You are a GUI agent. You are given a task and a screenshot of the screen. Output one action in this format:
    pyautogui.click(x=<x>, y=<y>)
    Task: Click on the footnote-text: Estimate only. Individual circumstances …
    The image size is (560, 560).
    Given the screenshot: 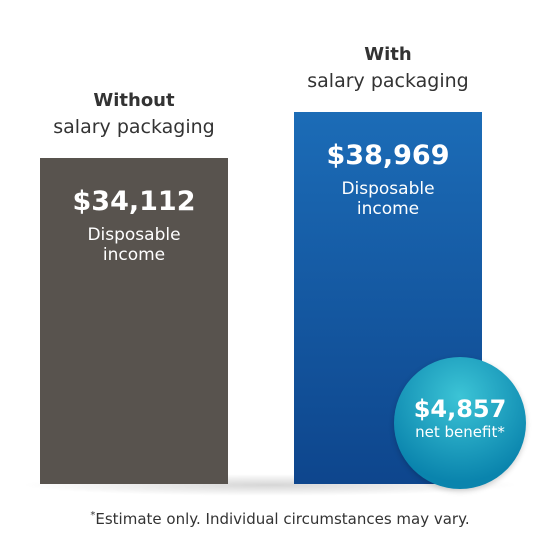 What is the action you would take?
    pyautogui.click(x=282, y=519)
    